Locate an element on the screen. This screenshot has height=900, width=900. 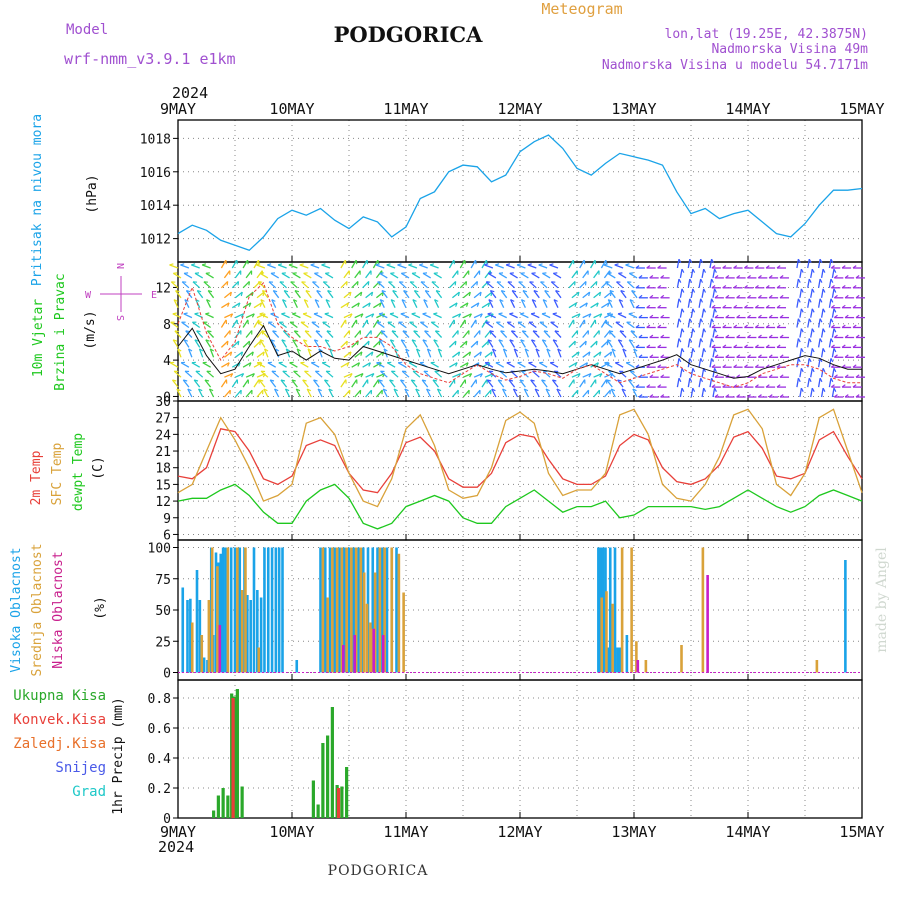
wind-label-10m: 10m Vjetar is located at coordinates (38, 338).